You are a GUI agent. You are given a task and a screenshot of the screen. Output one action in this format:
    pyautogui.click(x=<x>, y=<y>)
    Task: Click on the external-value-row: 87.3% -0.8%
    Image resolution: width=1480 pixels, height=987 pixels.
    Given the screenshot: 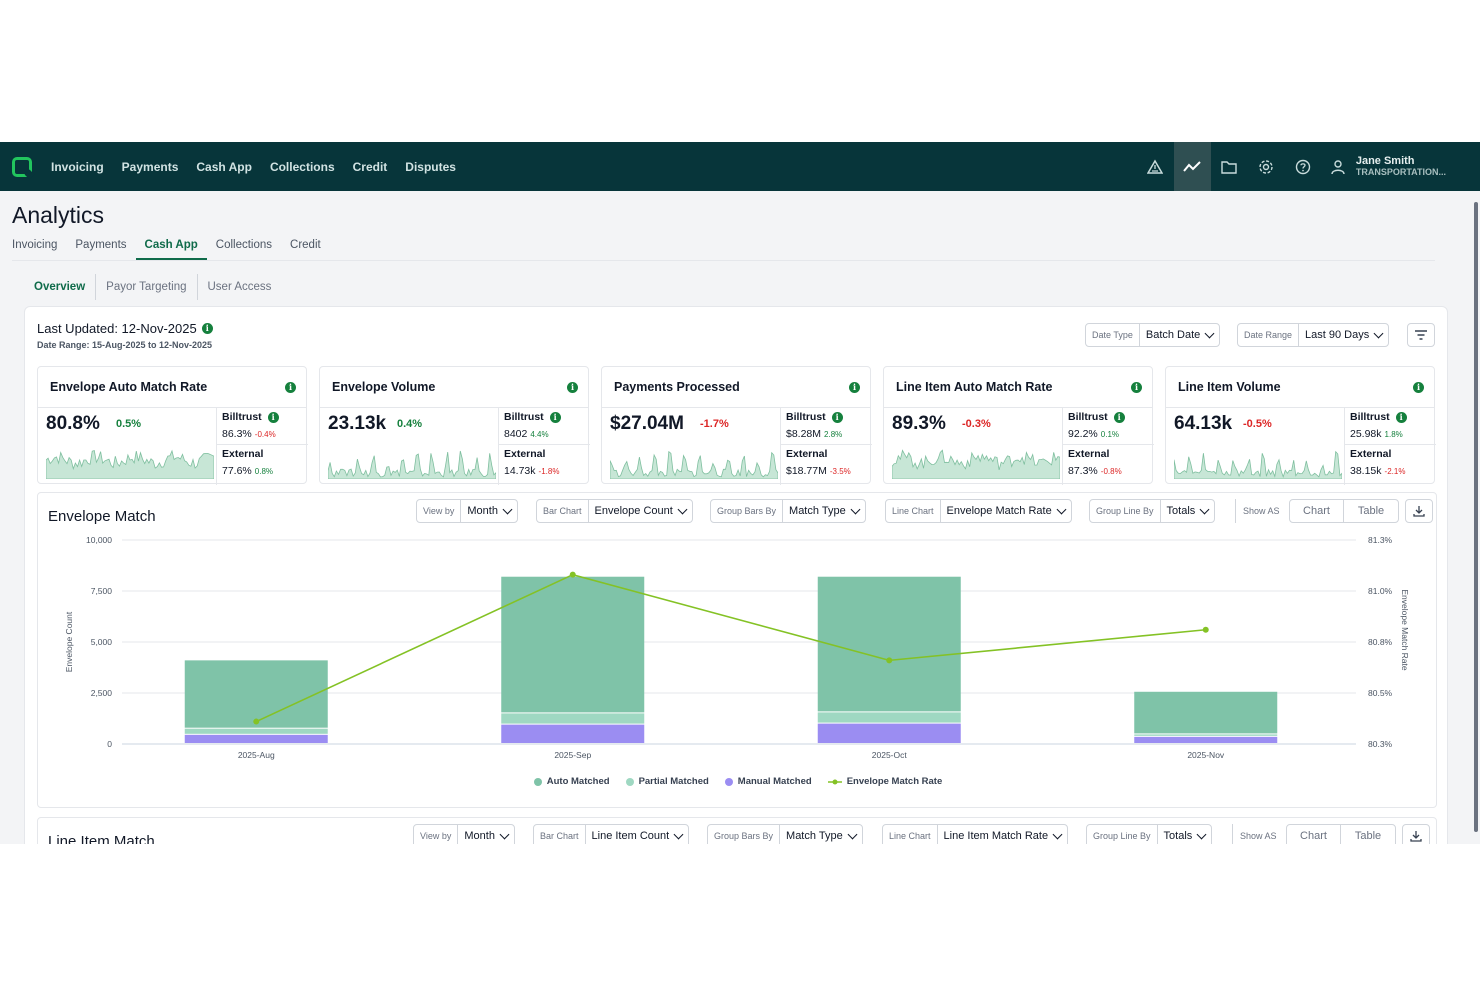 What is the action you would take?
    pyautogui.click(x=1095, y=471)
    